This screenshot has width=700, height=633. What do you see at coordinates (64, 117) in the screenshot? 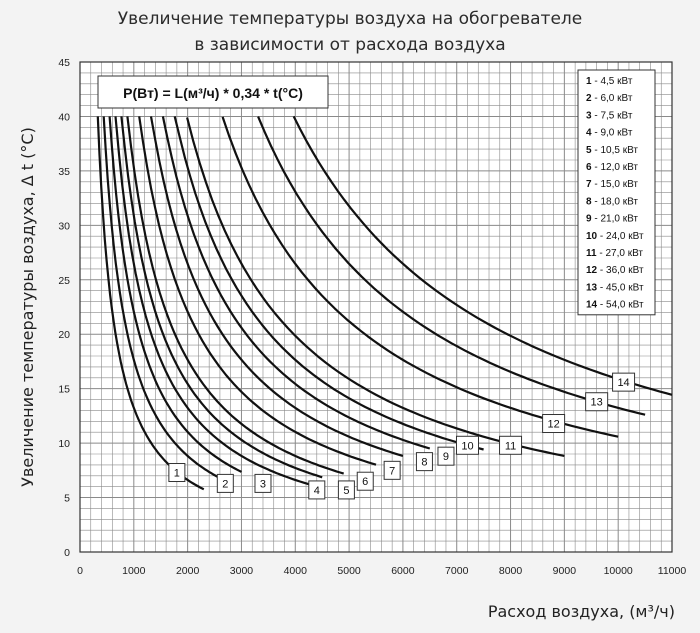
I see `y-tick-label: 40` at bounding box center [64, 117].